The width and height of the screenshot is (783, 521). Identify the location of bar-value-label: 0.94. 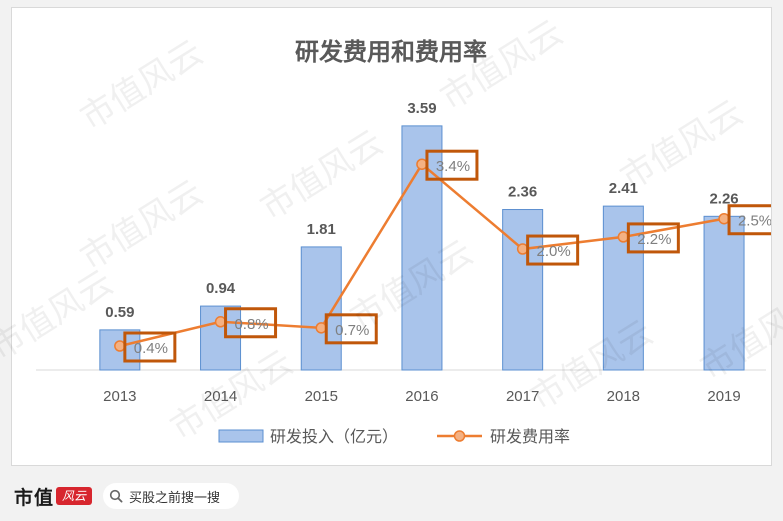
(221, 288).